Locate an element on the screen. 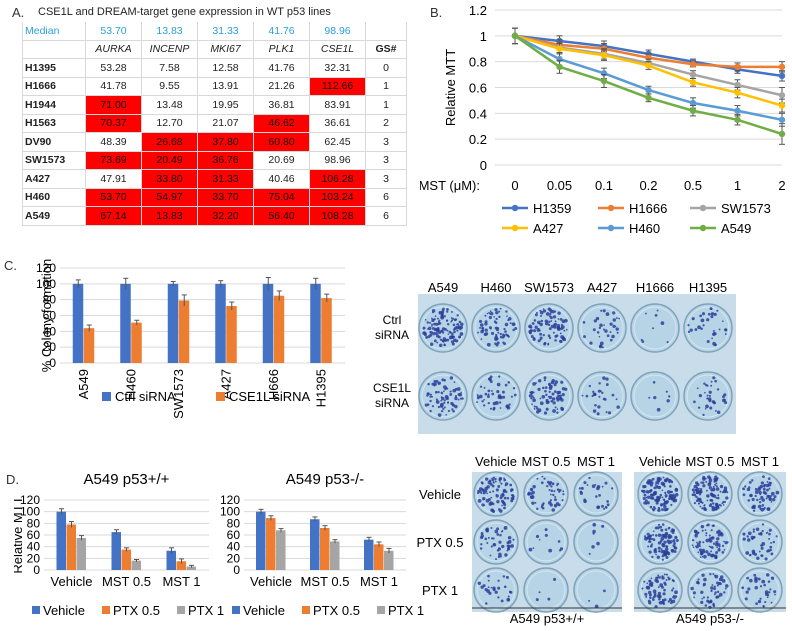  expression-cell: 67.14 is located at coordinates (113, 216).